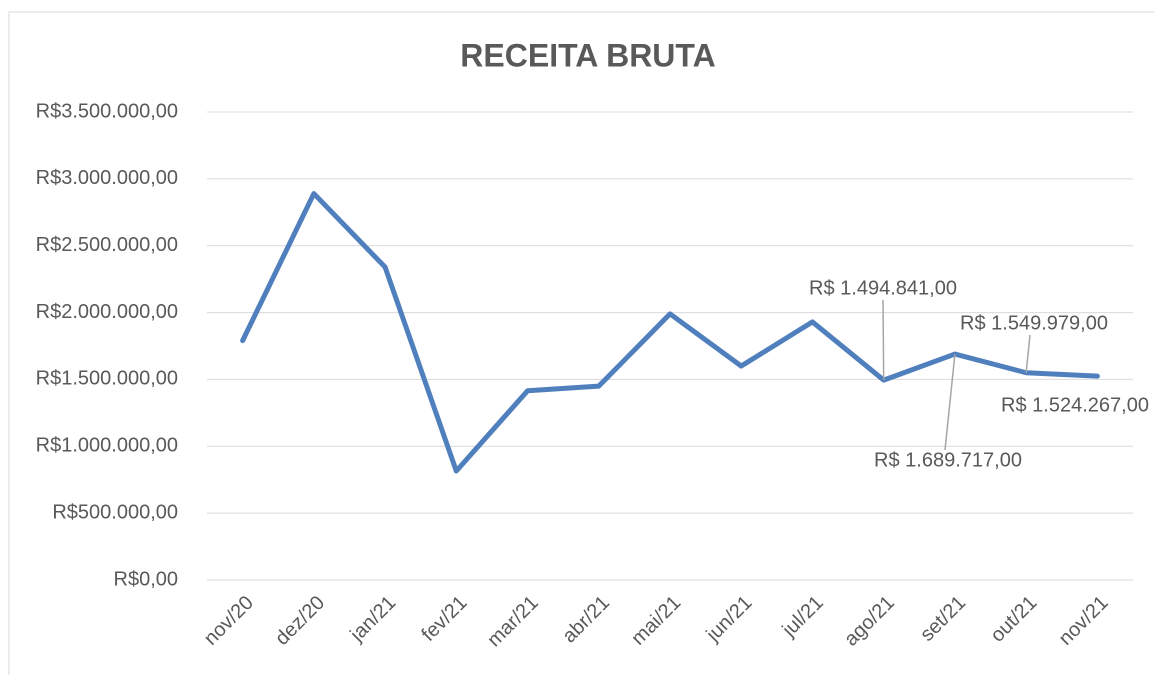 The width and height of the screenshot is (1154, 675). I want to click on y-tick-label: R$2.500.000,00, so click(107, 245).